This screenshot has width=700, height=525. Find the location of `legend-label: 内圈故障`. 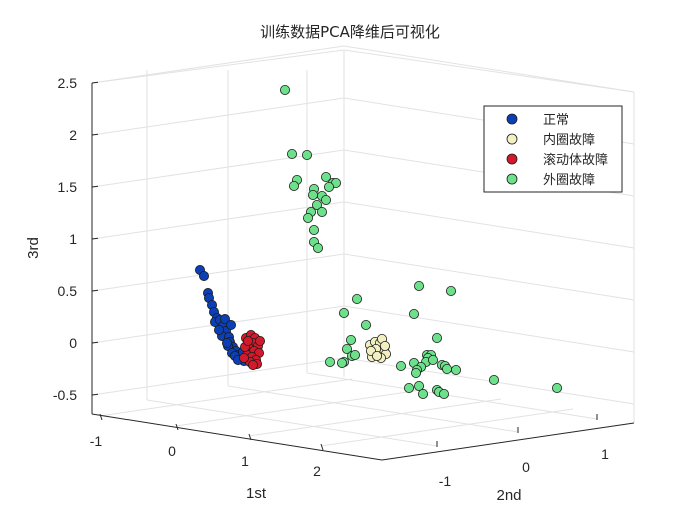

legend-label: 内圈故障 is located at coordinates (569, 140).